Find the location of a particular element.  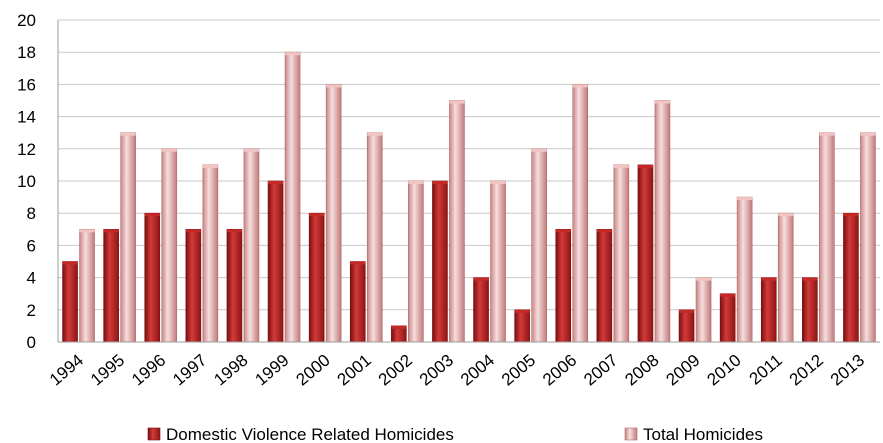

y-axis-ticks: 0 2 4 6 8 10 12 14 16 18 20 is located at coordinates (26, 181).